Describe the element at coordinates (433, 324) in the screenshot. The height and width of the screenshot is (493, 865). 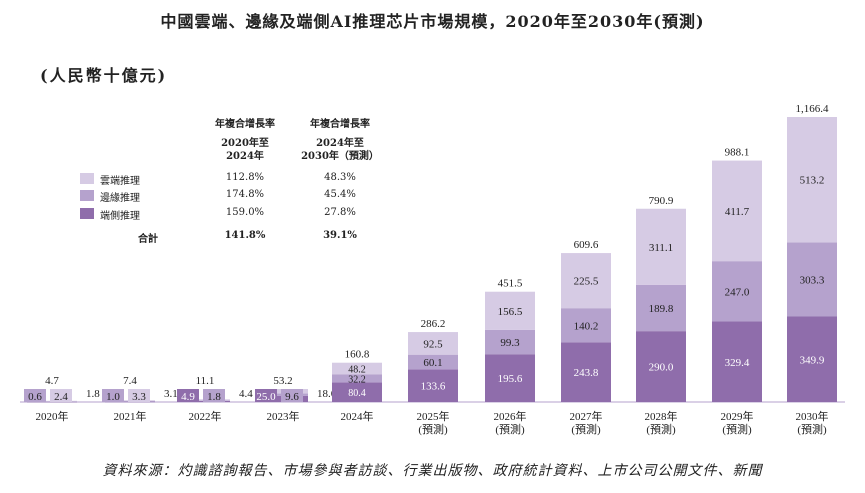
I see `total-label: 286.2` at that location.